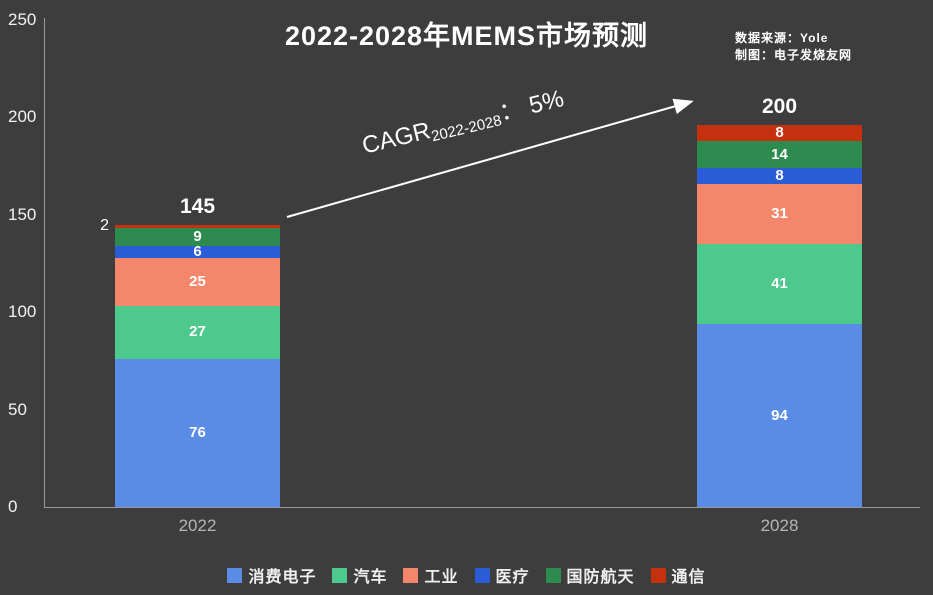 Image resolution: width=933 pixels, height=595 pixels. Describe the element at coordinates (370, 577) in the screenshot. I see `legend-label: 汽车` at that location.